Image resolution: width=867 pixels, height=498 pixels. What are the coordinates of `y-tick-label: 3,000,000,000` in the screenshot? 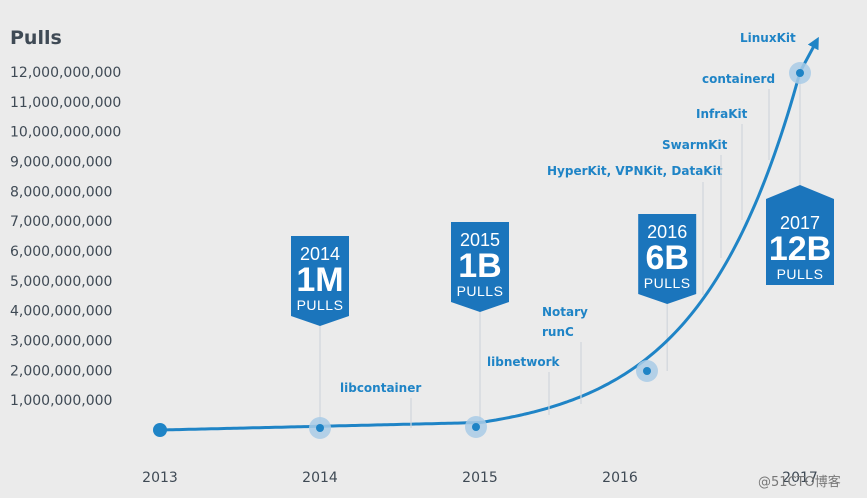 It's located at (61, 342).